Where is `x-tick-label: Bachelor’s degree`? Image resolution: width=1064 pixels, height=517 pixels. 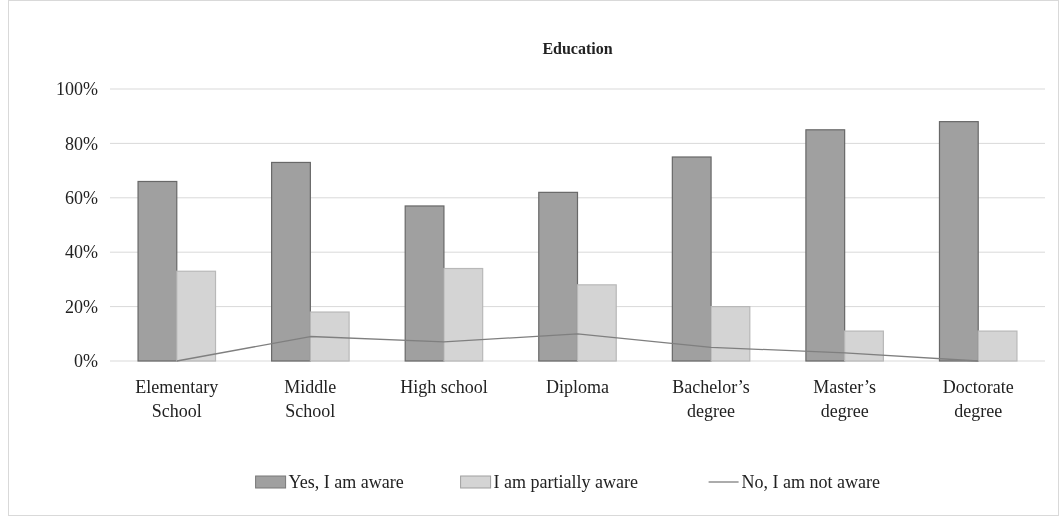 x-tick-label: Bachelor’s degree is located at coordinates (711, 399).